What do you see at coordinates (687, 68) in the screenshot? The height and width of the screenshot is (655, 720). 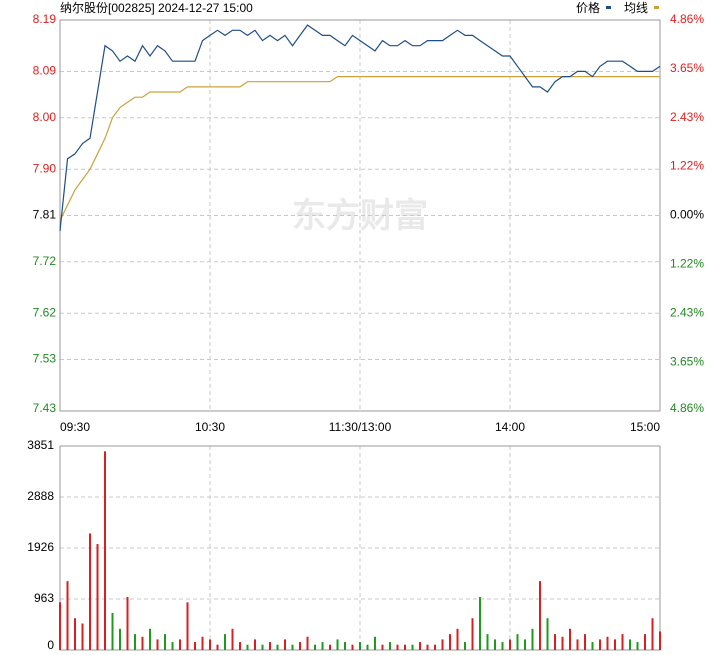 I see `y2-tick-label: 3.65%` at bounding box center [687, 68].